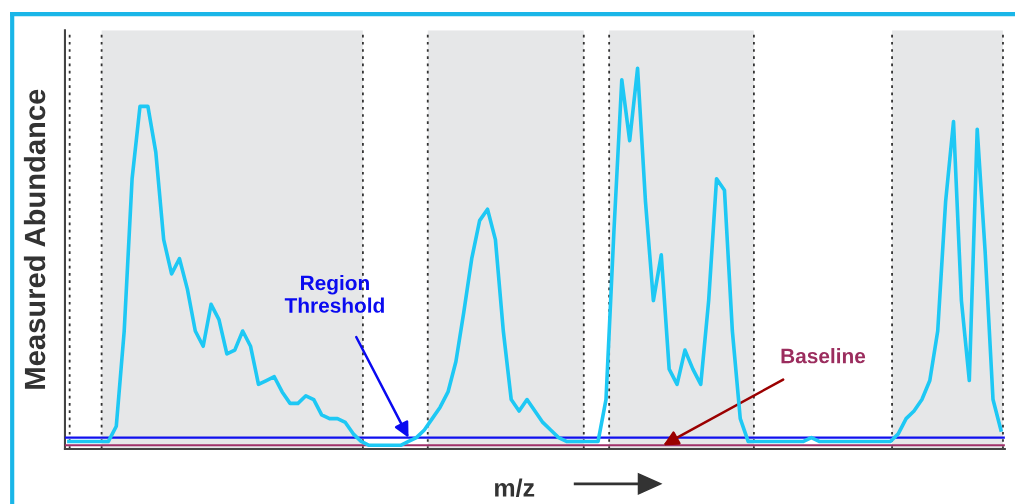 The width and height of the screenshot is (1015, 504). I want to click on ref-line-label: Baseline, so click(823, 356).